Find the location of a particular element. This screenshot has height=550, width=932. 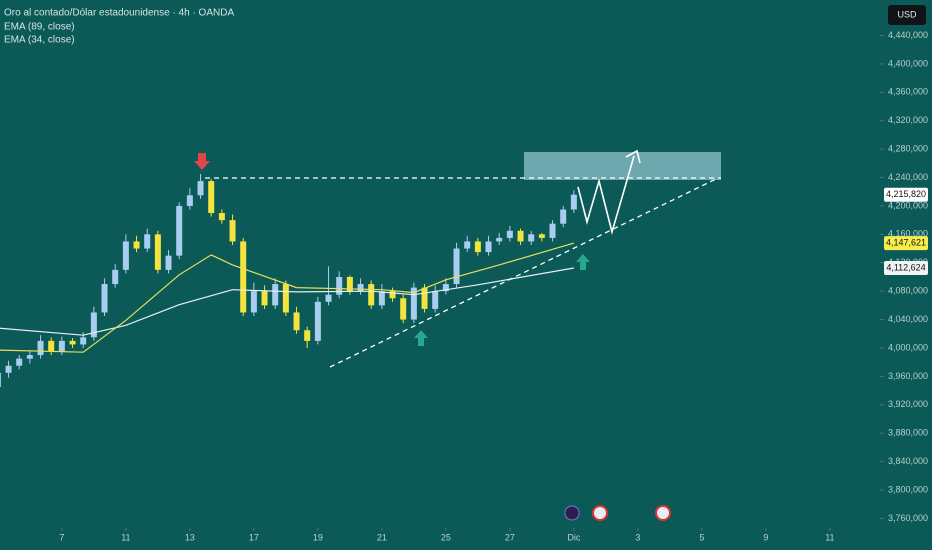

y-tick-label: 4,000,000 is located at coordinates (908, 347).